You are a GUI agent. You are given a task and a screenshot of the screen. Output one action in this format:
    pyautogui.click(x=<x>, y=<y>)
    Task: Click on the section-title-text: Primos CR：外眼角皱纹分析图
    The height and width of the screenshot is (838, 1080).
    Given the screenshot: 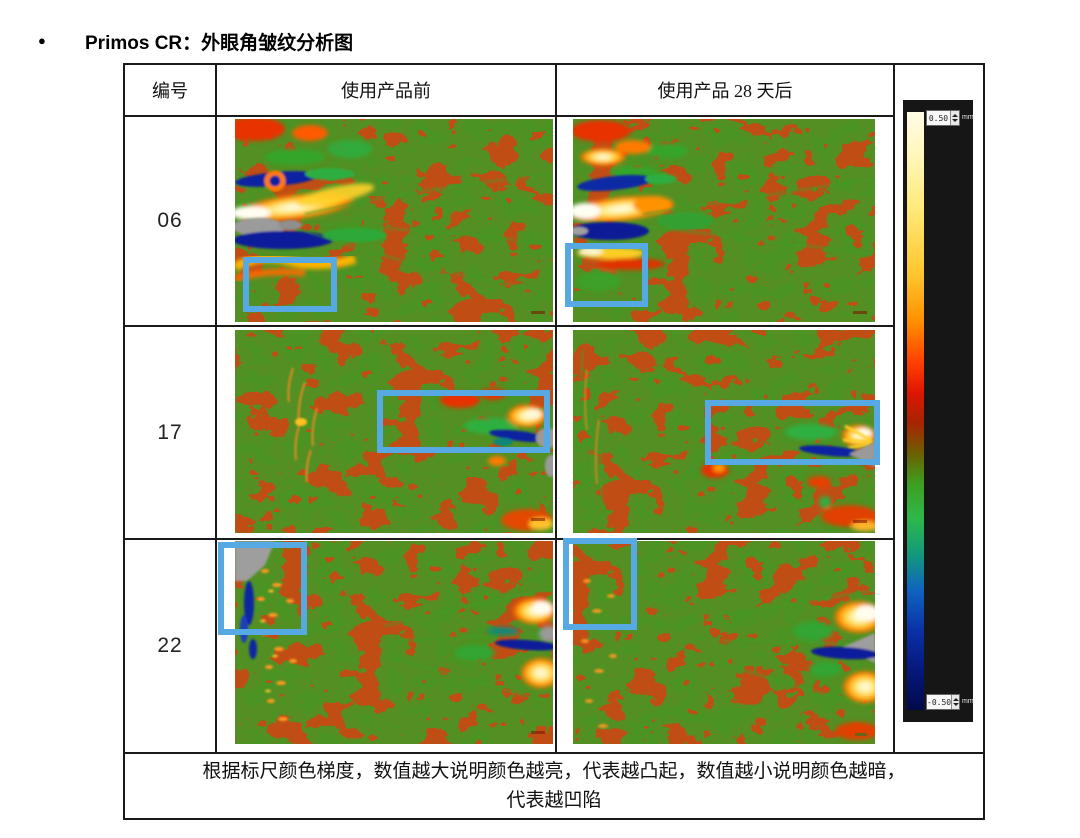 What is the action you would take?
    pyautogui.click(x=219, y=43)
    